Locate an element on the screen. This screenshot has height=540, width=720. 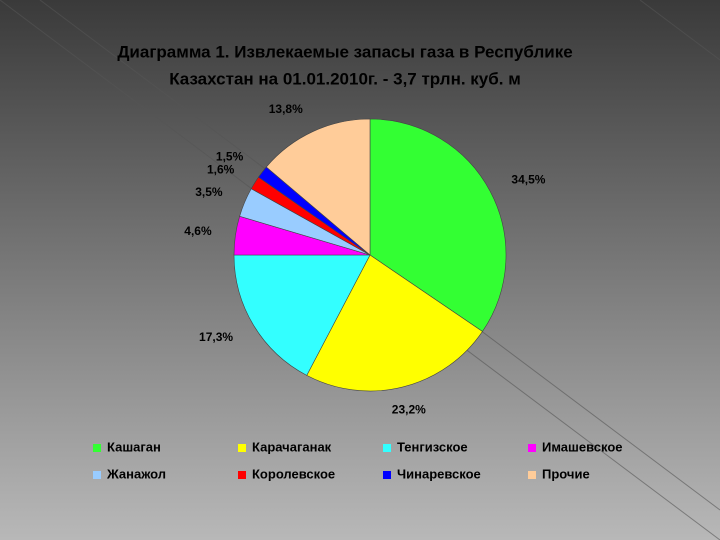
data-label: 17,3% is located at coordinates (216, 337).